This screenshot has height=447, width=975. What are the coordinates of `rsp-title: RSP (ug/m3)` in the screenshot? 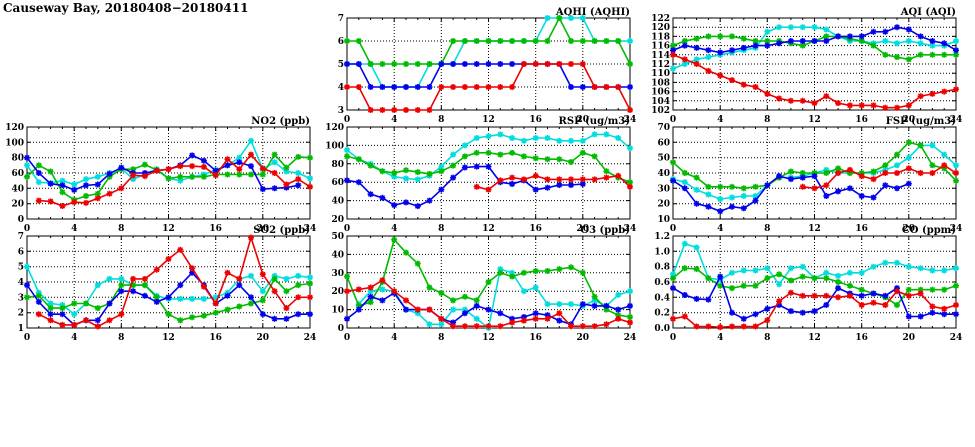 It's located at (594, 121).